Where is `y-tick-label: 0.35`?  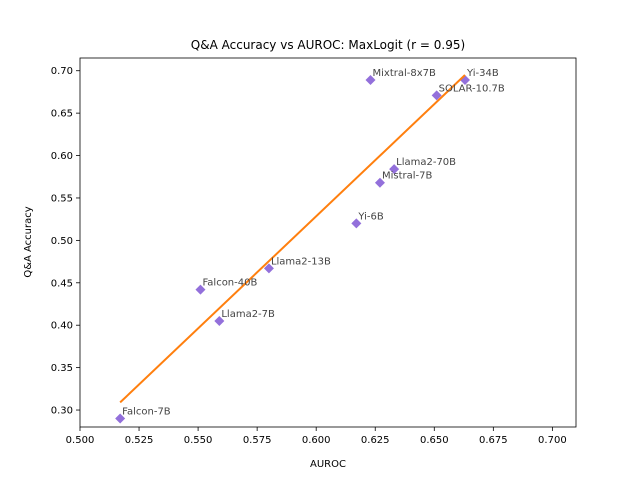 y-tick-label: 0.35 is located at coordinates (62, 368).